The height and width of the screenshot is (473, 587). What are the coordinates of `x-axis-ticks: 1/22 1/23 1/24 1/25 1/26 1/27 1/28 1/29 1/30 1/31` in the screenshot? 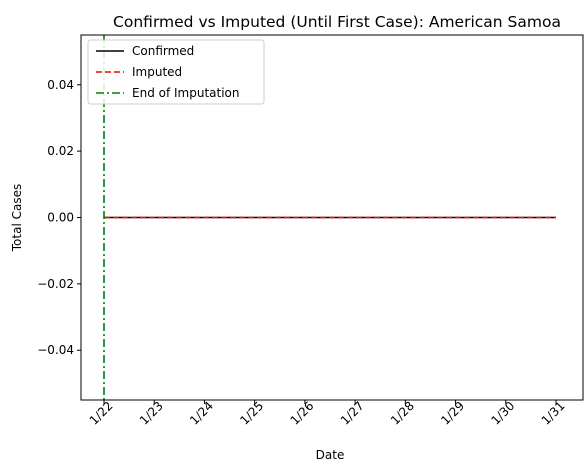 It's located at (327, 413).